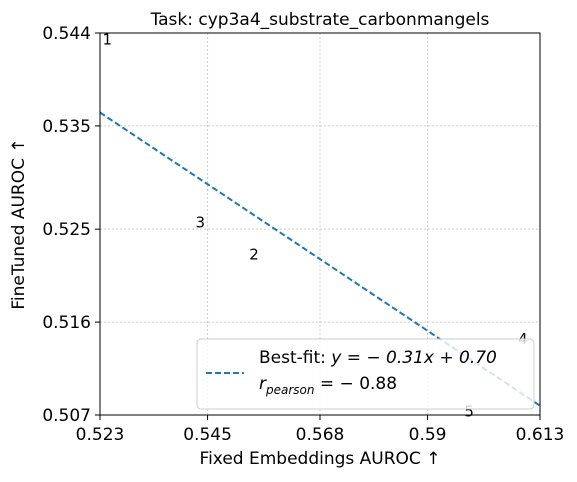 The image size is (577, 482). Describe the element at coordinates (207, 435) in the screenshot. I see `x-tick-label: 0.545` at that location.